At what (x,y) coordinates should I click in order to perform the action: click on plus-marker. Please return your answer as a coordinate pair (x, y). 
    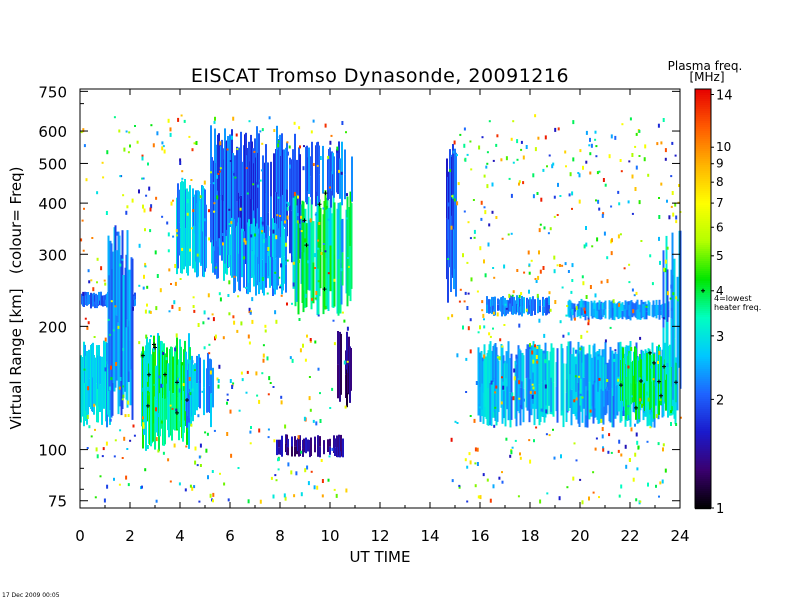
    Looking at the image, I should click on (177, 412).